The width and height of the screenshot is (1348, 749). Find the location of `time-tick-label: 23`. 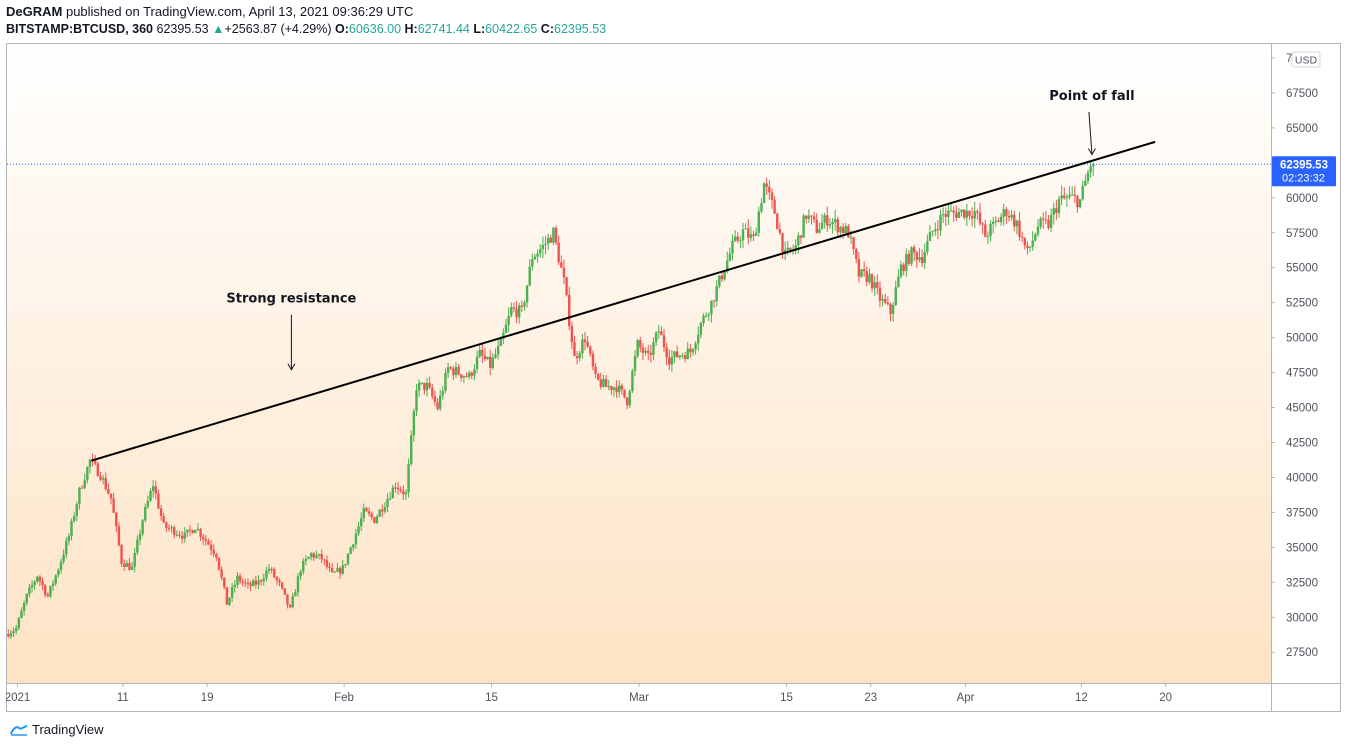

time-tick-label: 23 is located at coordinates (870, 698).